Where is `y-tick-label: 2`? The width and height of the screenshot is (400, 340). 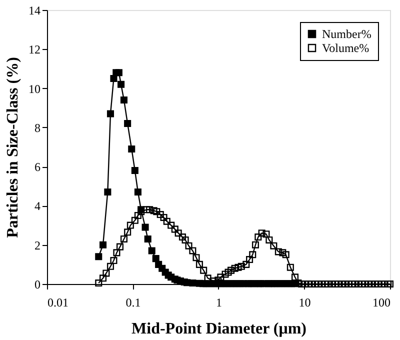
y-tick-label: 2 is located at coordinates (37, 245).